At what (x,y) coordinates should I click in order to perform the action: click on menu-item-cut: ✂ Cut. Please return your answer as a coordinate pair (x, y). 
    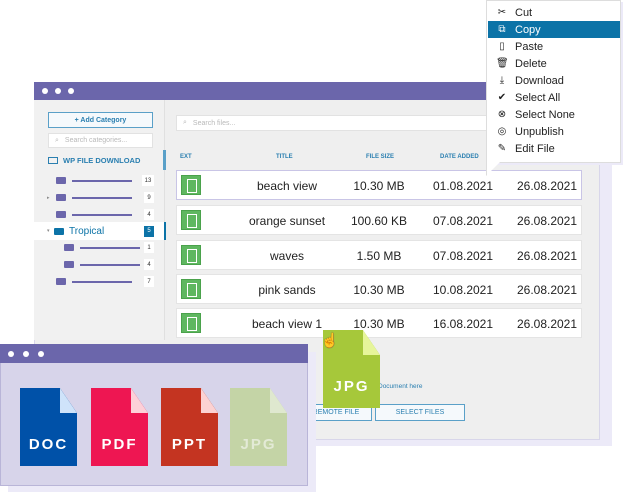
    Looking at the image, I should click on (515, 12).